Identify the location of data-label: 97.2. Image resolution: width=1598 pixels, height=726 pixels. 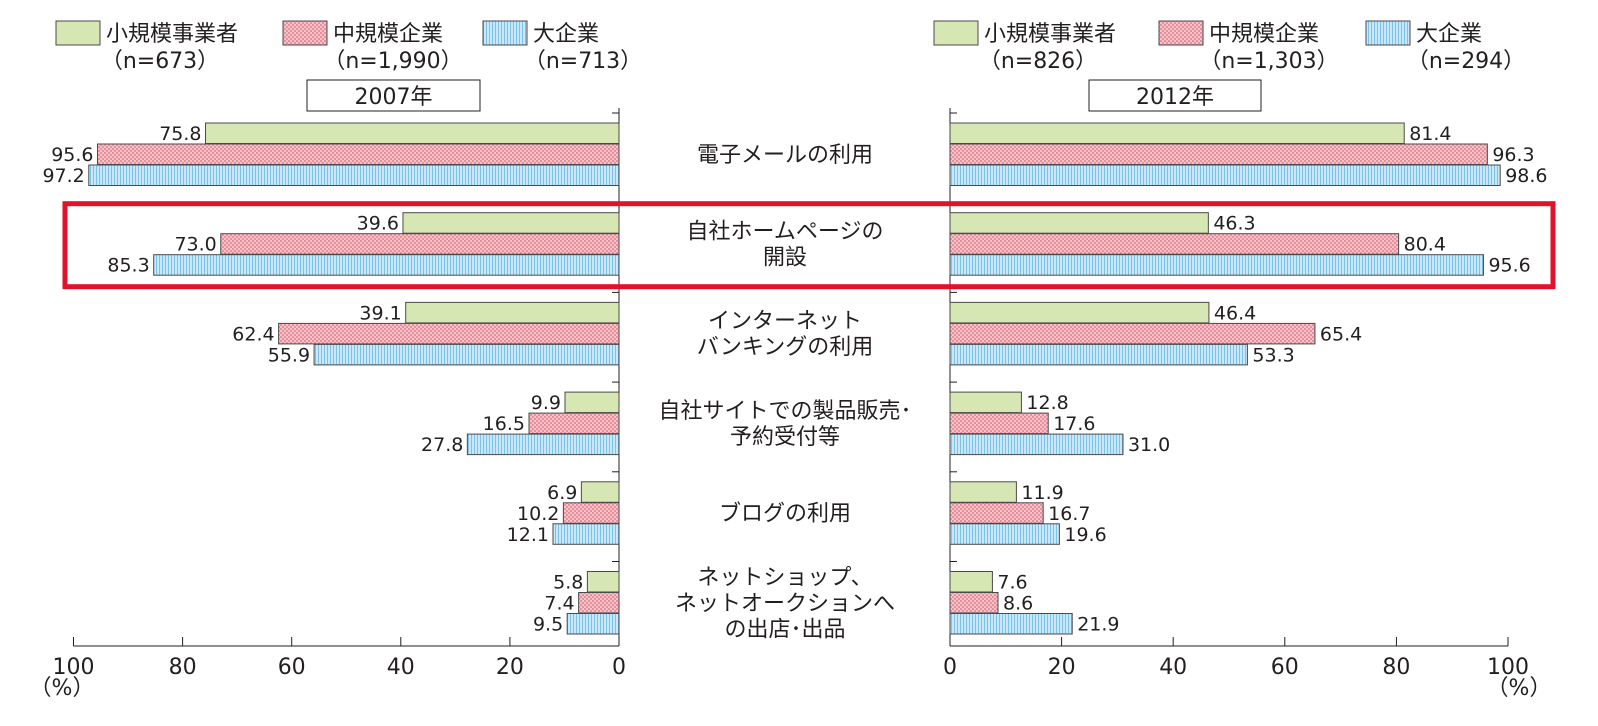
(63, 176).